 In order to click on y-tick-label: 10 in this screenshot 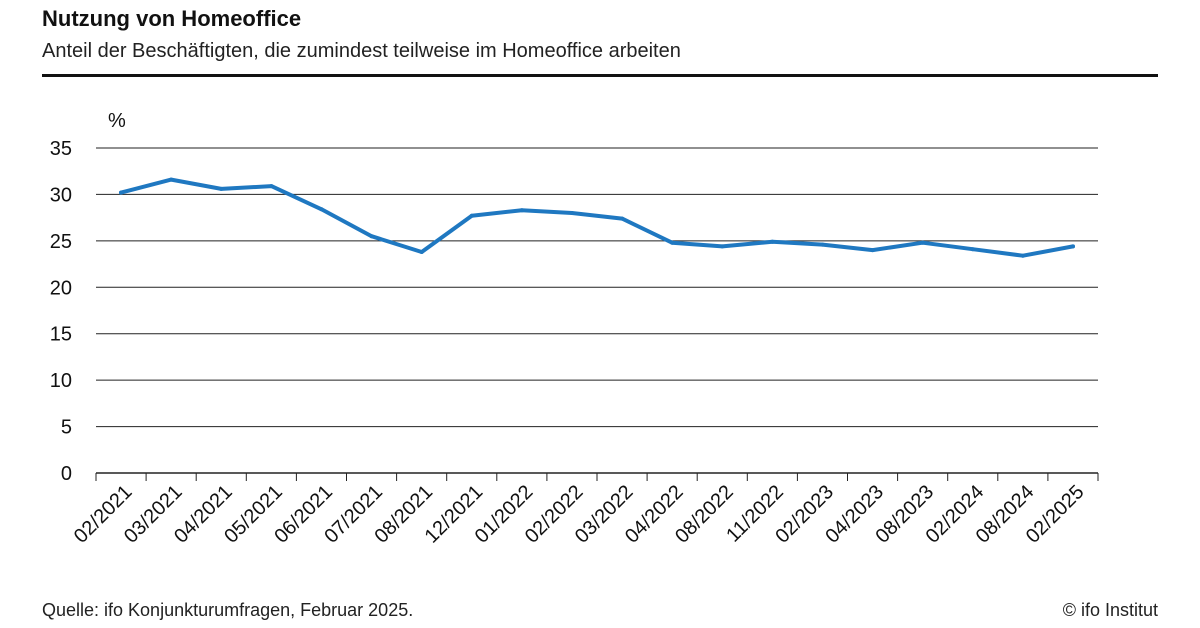, I will do `click(61, 381)`.